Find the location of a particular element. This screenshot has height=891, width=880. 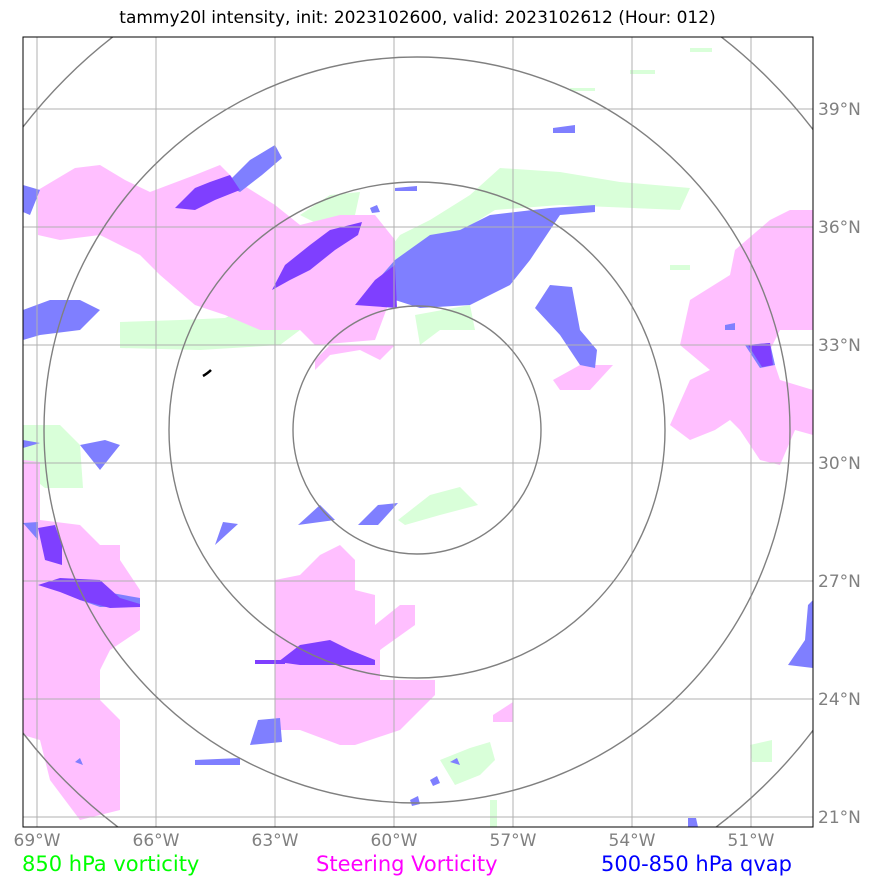

longitude-labels: 69°W 66°W 63°W 60°W 57°W 54°W 51°W is located at coordinates (394, 841).